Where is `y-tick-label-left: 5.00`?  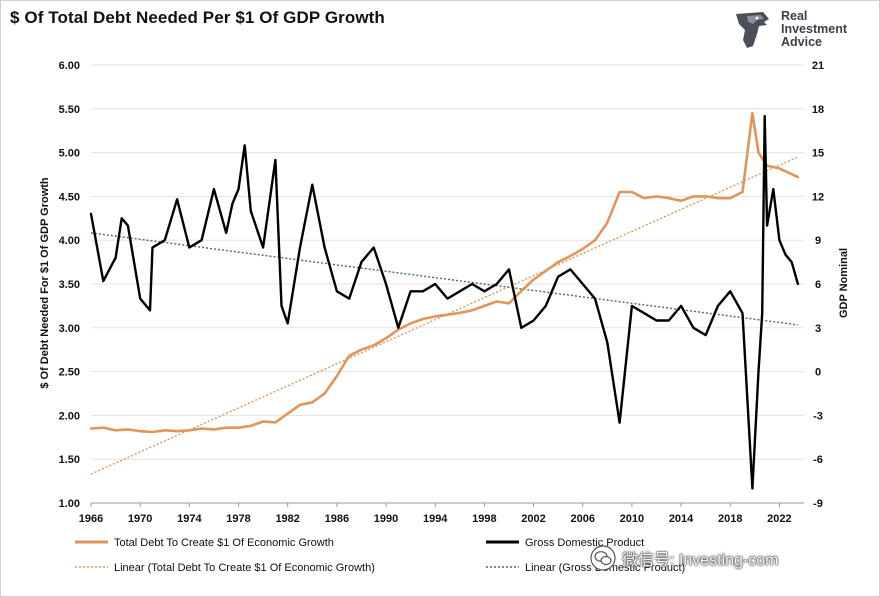 y-tick-label-left: 5.00 is located at coordinates (69, 154).